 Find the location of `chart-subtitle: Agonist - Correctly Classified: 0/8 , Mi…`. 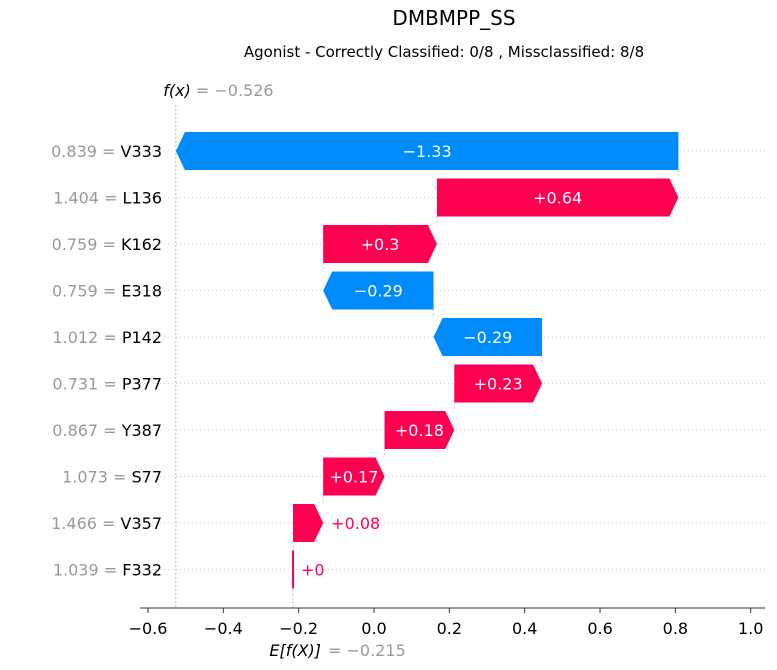

chart-subtitle: Agonist - Correctly Classified: 0/8 , Mi… is located at coordinates (444, 52).